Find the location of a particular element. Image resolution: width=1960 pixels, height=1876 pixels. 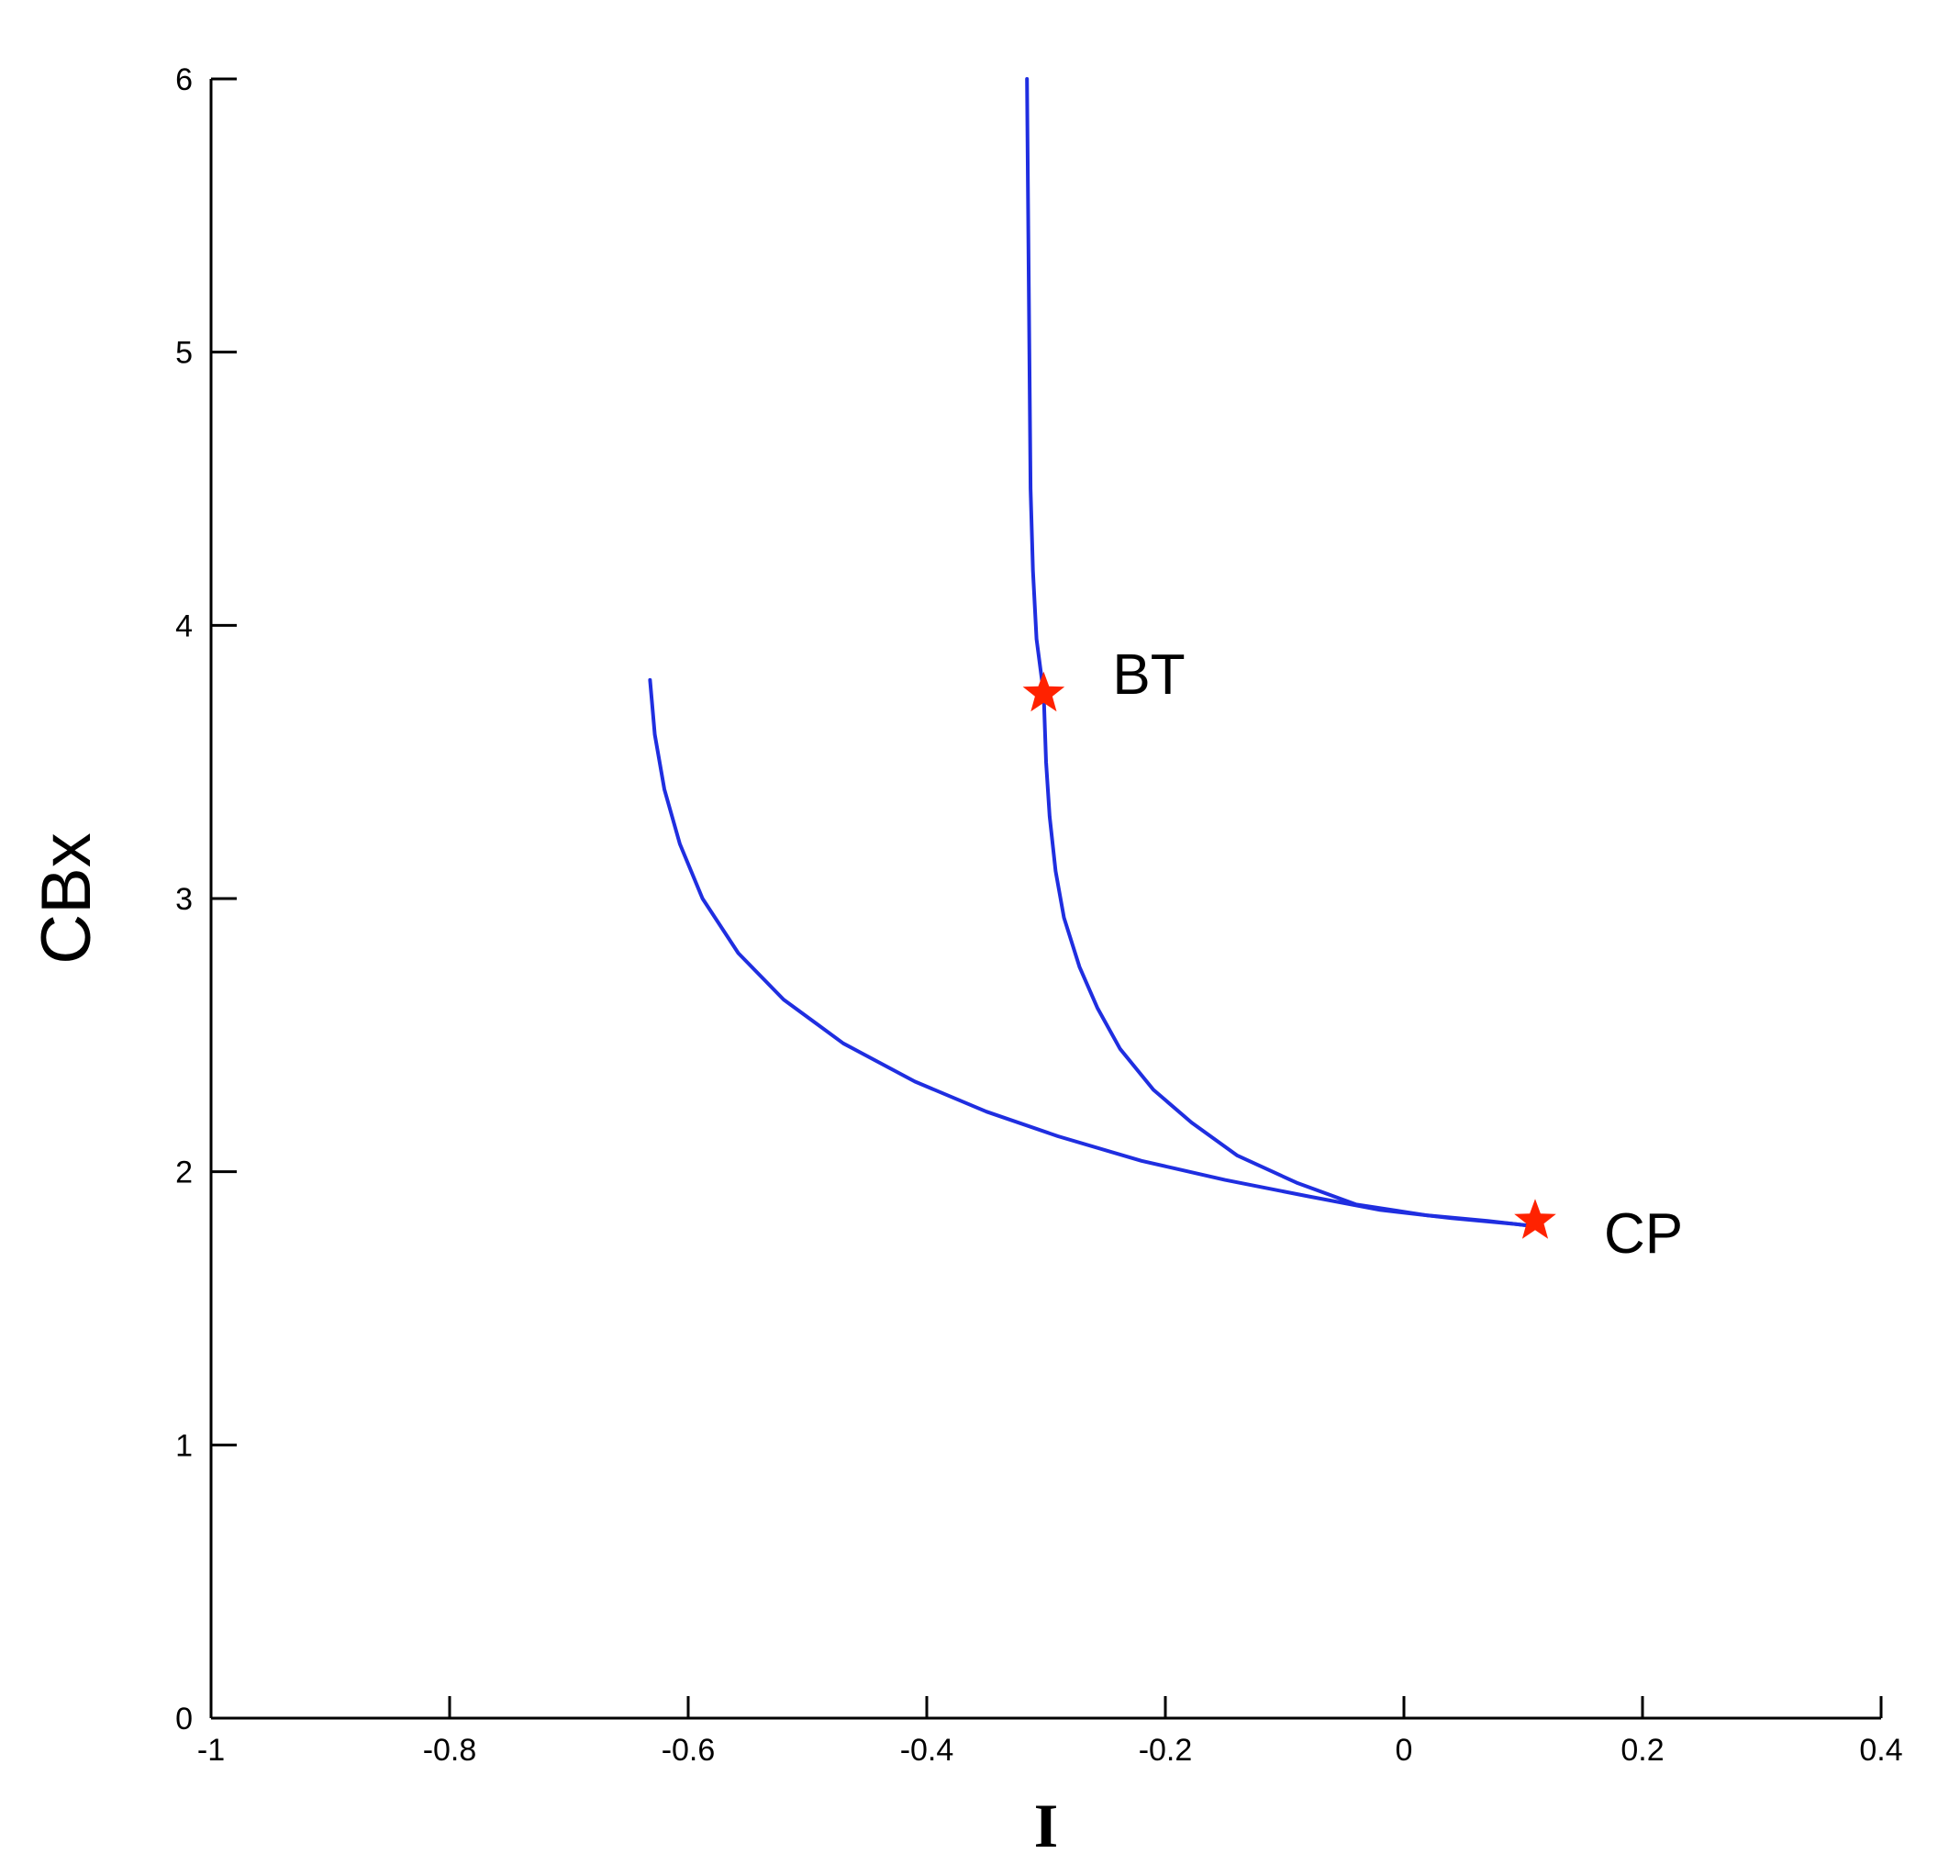

annotation-label-bt: BT is located at coordinates (1148, 675).